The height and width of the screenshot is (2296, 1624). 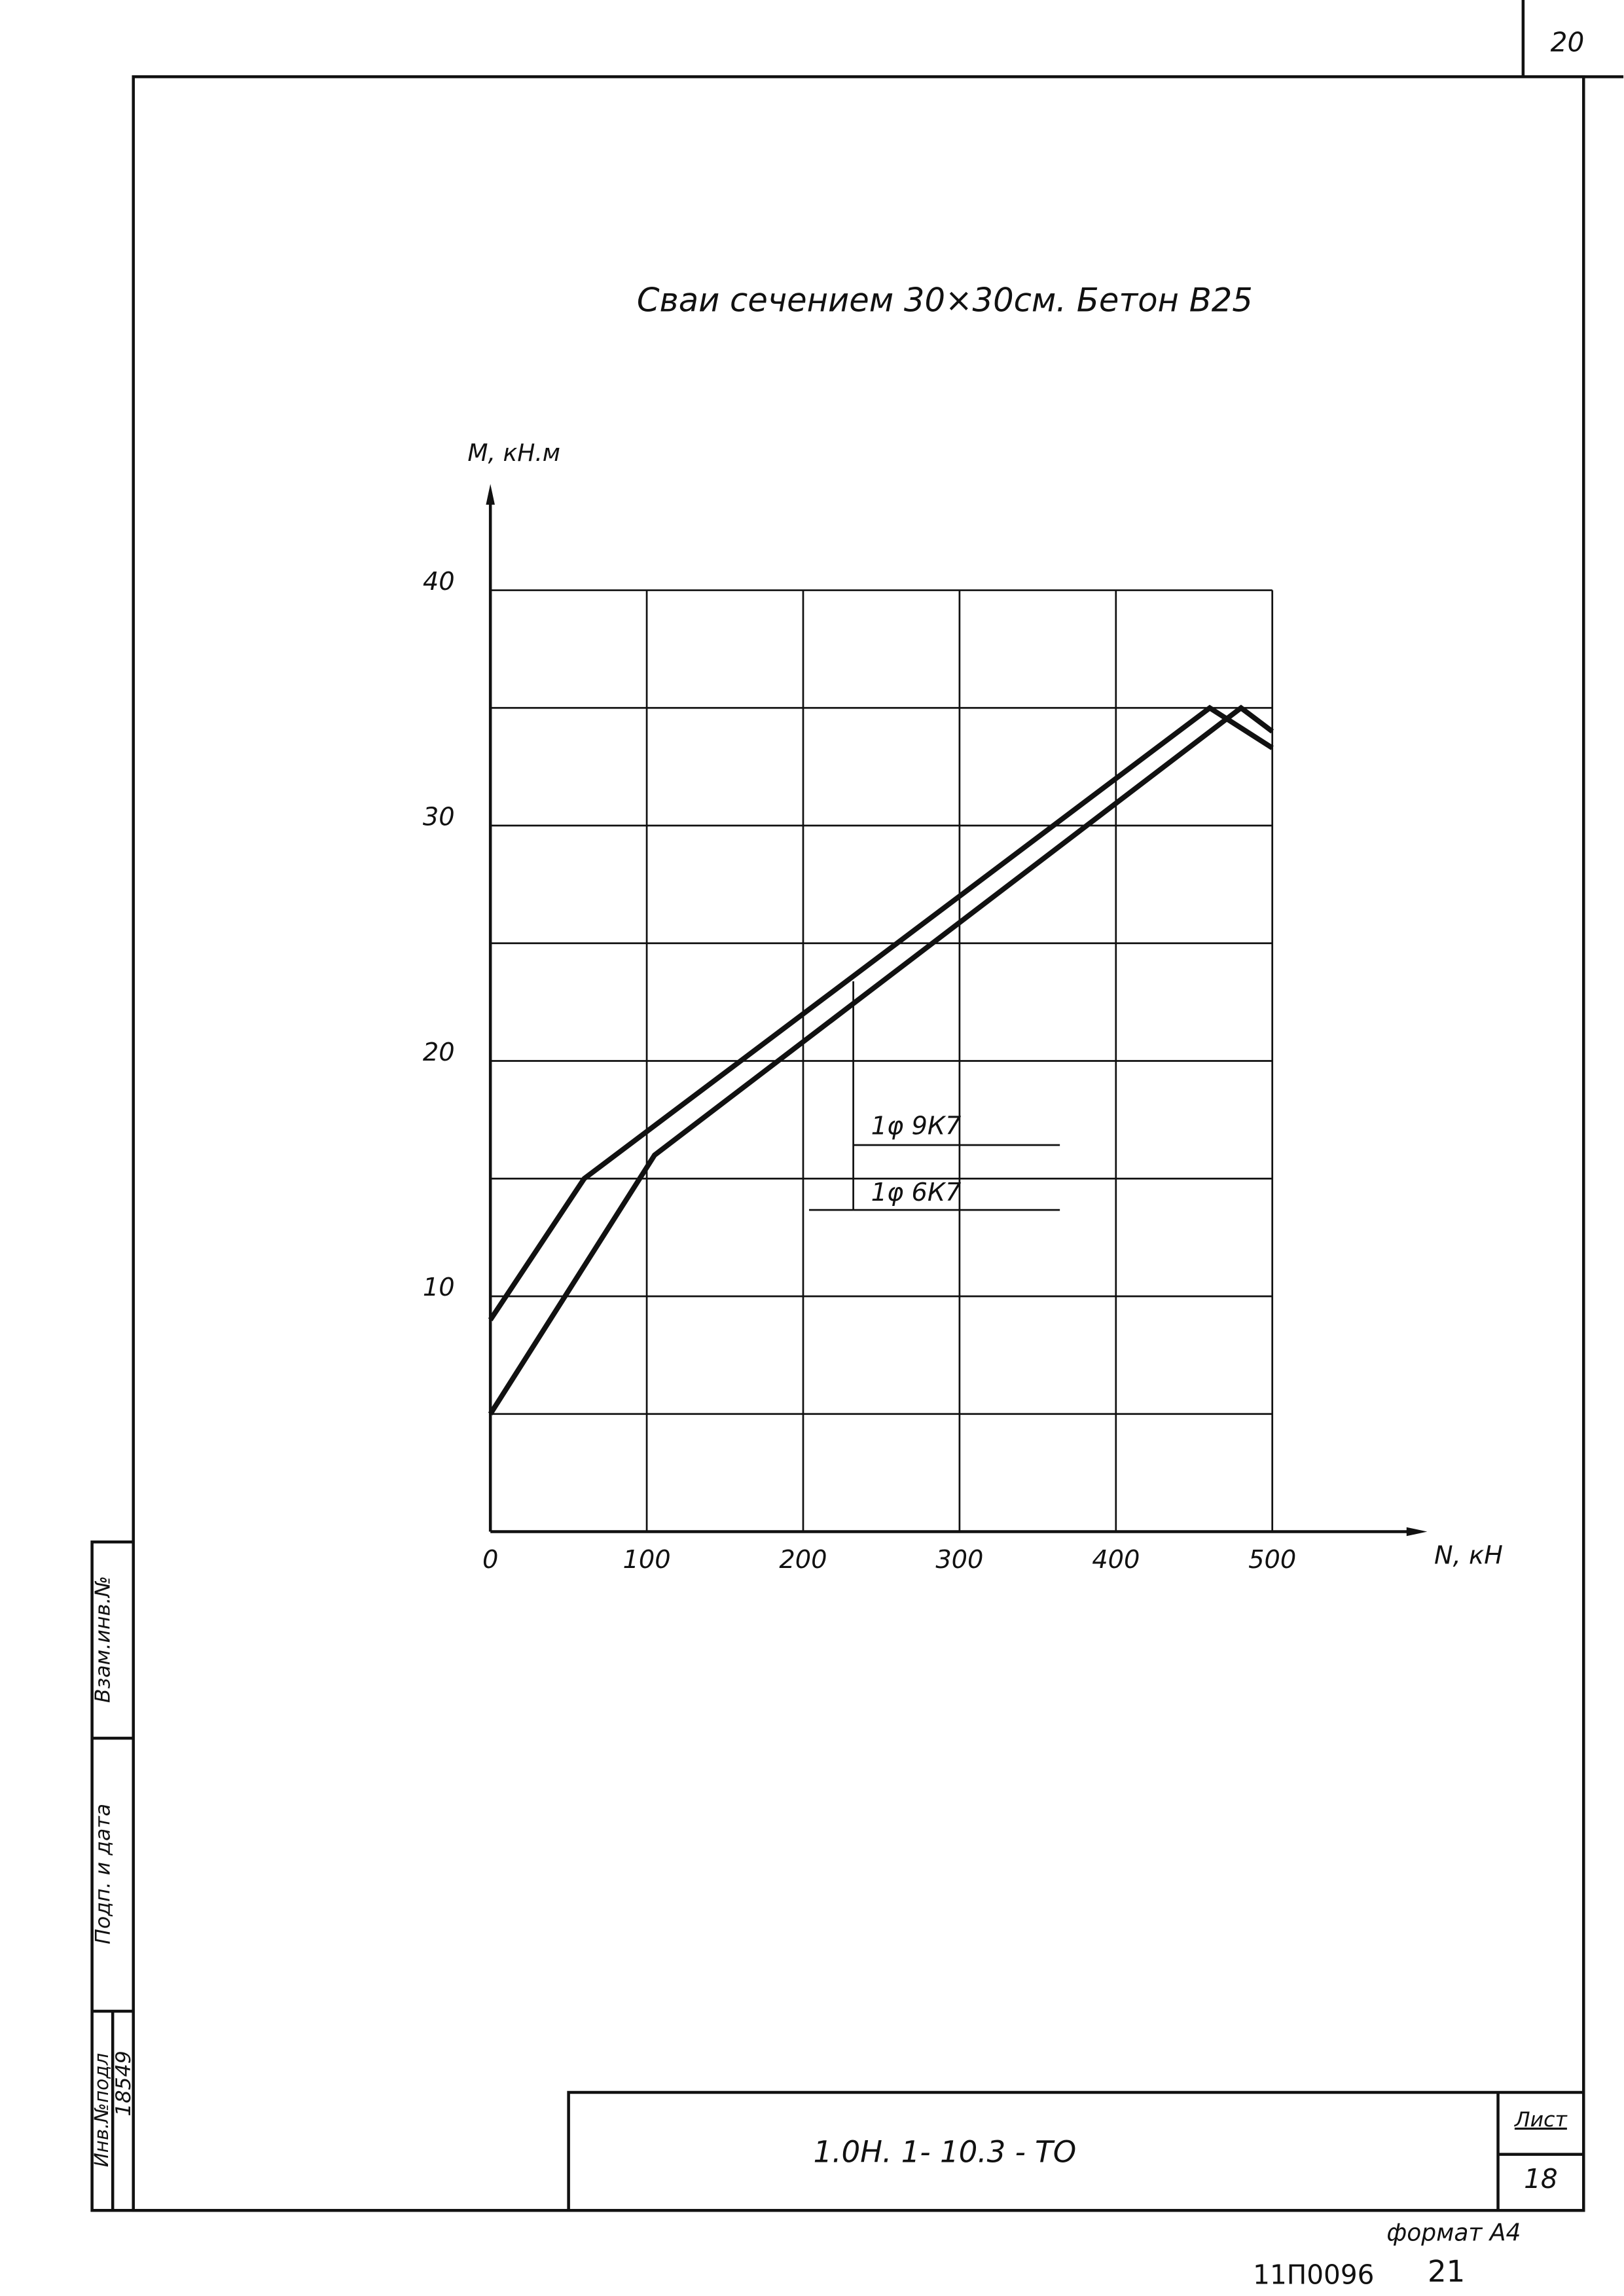 What do you see at coordinates (490, 494) in the screenshot?
I see `y-axis-arrow` at bounding box center [490, 494].